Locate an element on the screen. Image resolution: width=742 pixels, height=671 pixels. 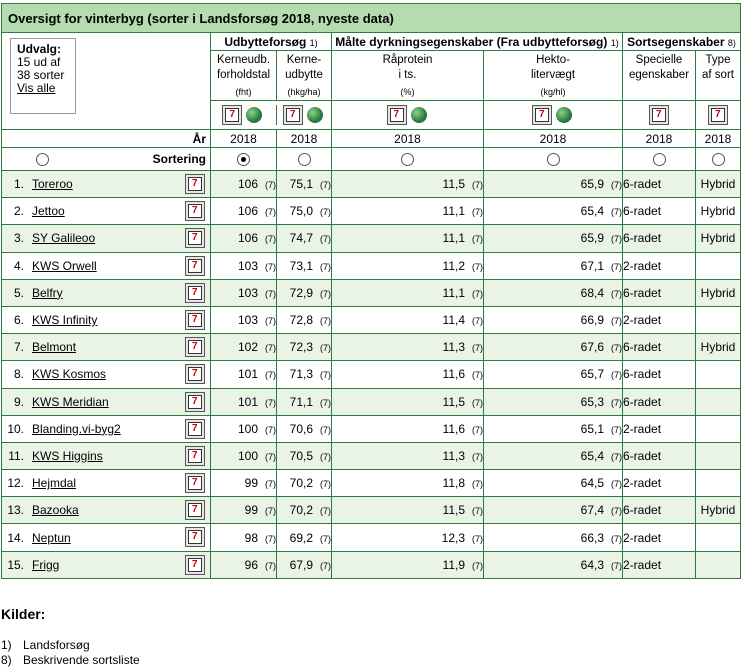
variety-link: KWS Kosmos is located at coordinates (69, 374).